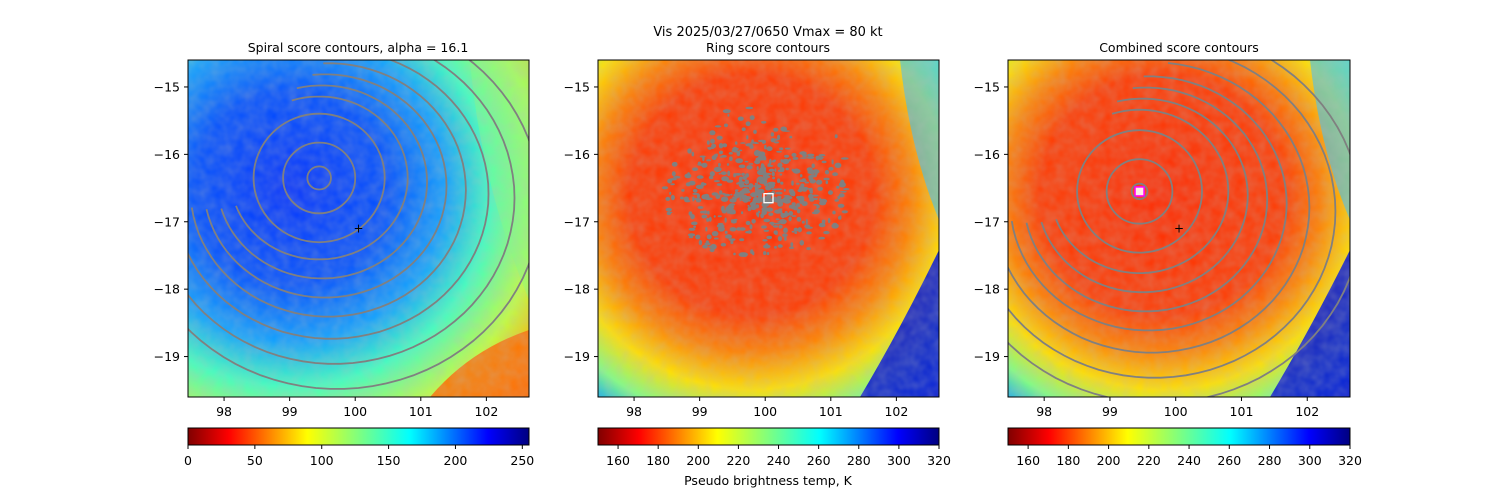  Describe the element at coordinates (1179, 47) in the screenshot. I see `panel-combined-title: Combined score contours` at that location.